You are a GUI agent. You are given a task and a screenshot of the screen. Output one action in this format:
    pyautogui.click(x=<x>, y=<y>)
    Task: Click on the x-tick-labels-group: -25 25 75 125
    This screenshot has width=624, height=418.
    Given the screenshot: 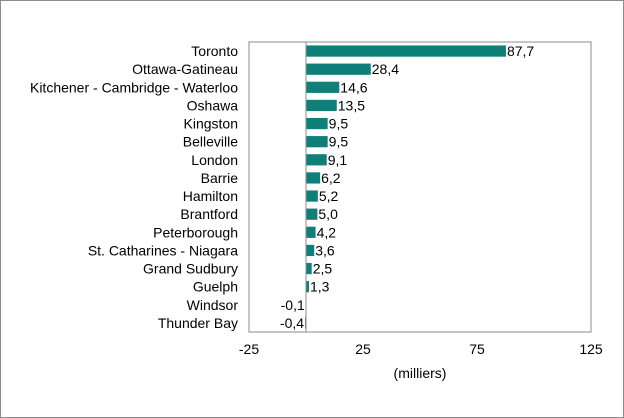 What is the action you would take?
    pyautogui.click(x=421, y=349)
    